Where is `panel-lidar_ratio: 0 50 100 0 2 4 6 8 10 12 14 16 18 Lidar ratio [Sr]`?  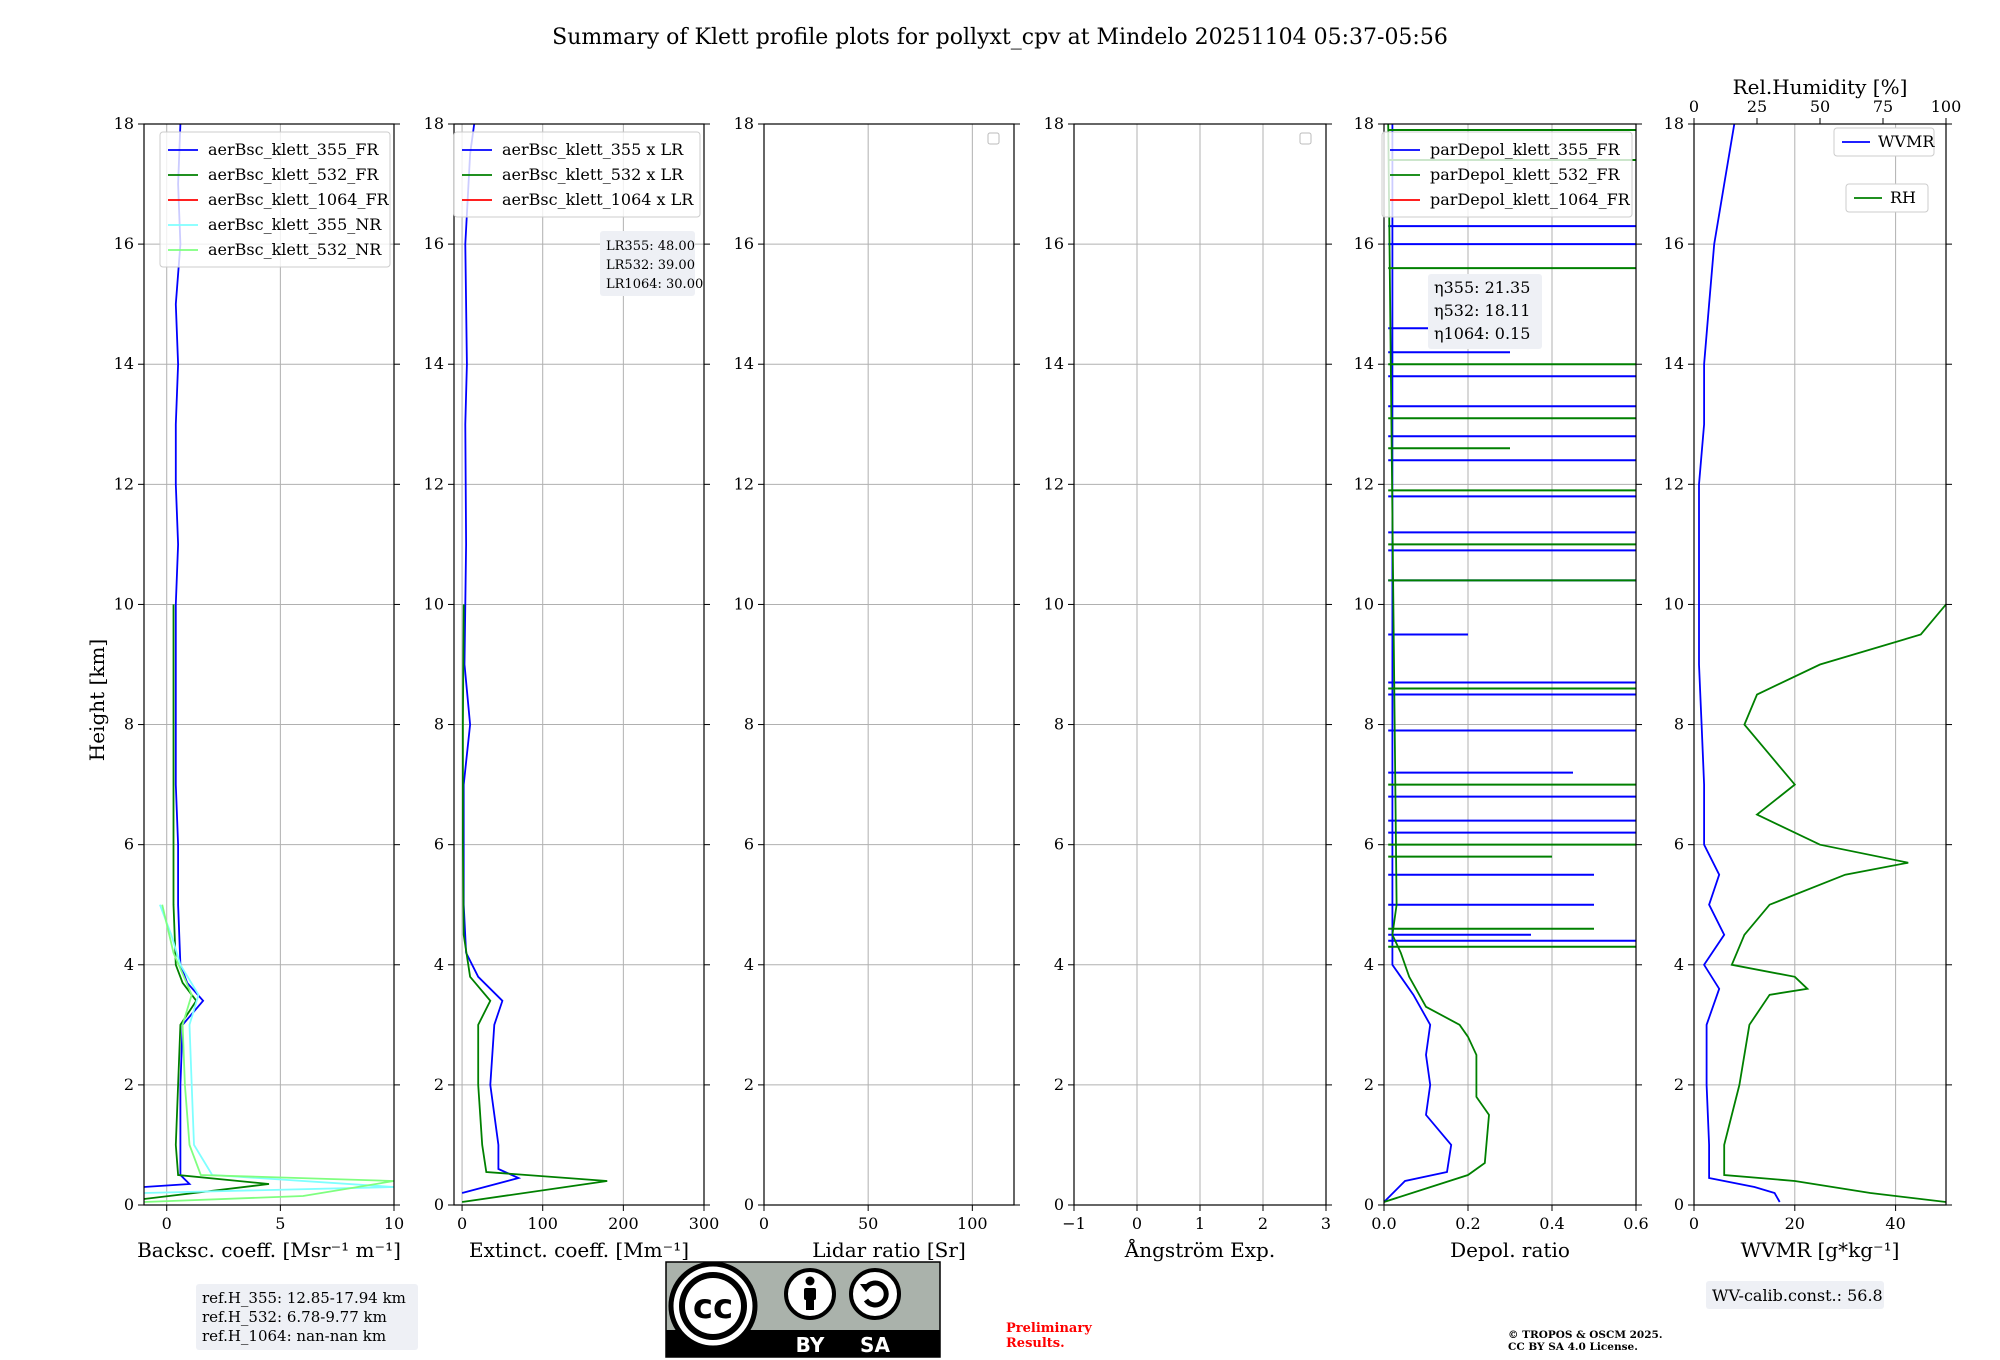 panel-lidar_ratio: 0 50 100 0 2 4 6 8 10 12 14 16 18 Lidar ratio [Sr] is located at coordinates (877, 688).